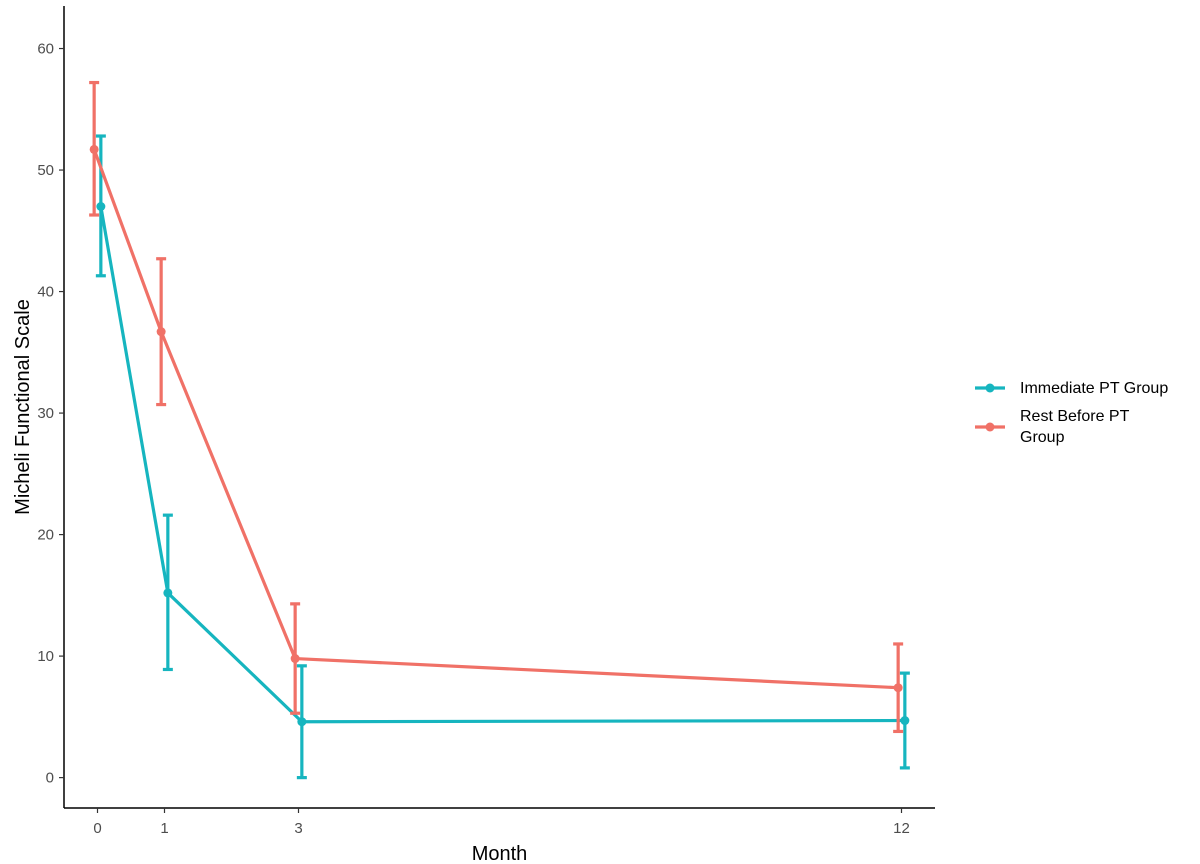 The width and height of the screenshot is (1200, 864). What do you see at coordinates (23, 407) in the screenshot?
I see `y-axis-title: Micheli Functional Scale` at bounding box center [23, 407].